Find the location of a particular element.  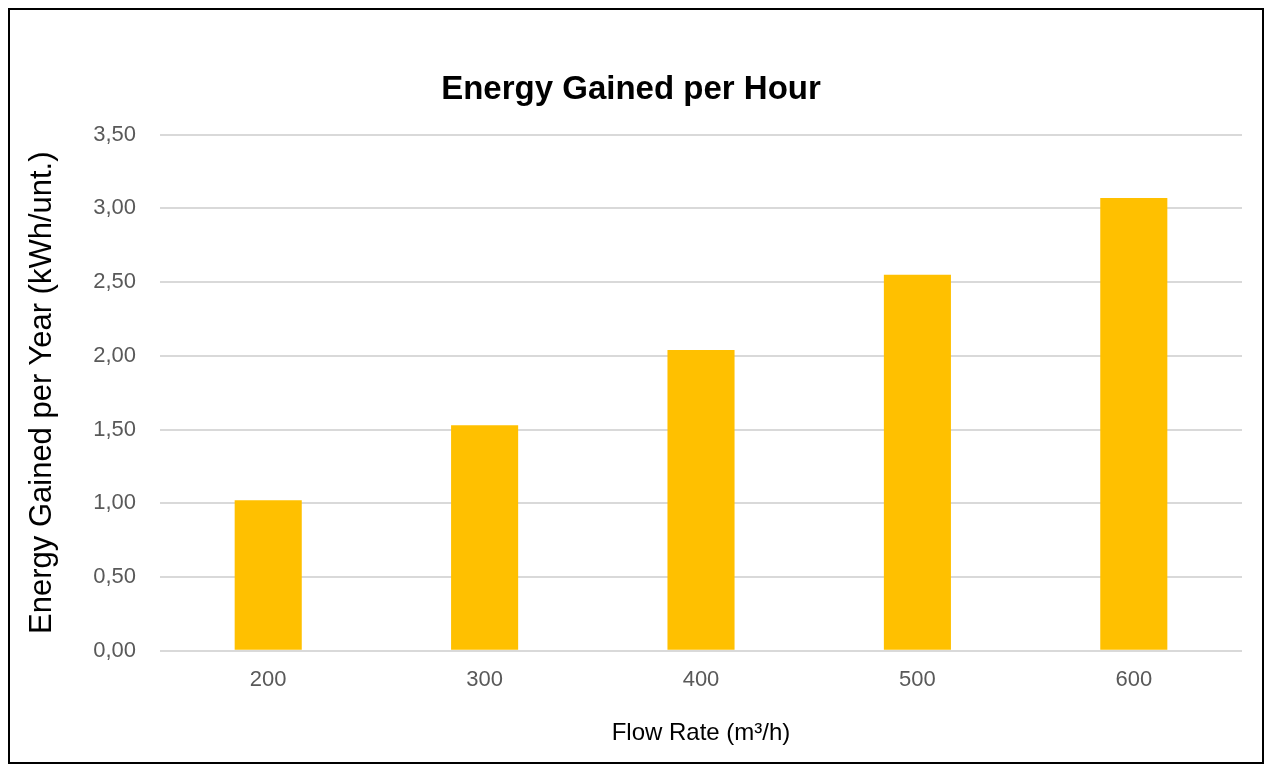

x-tick-label: 300 is located at coordinates (484, 679).